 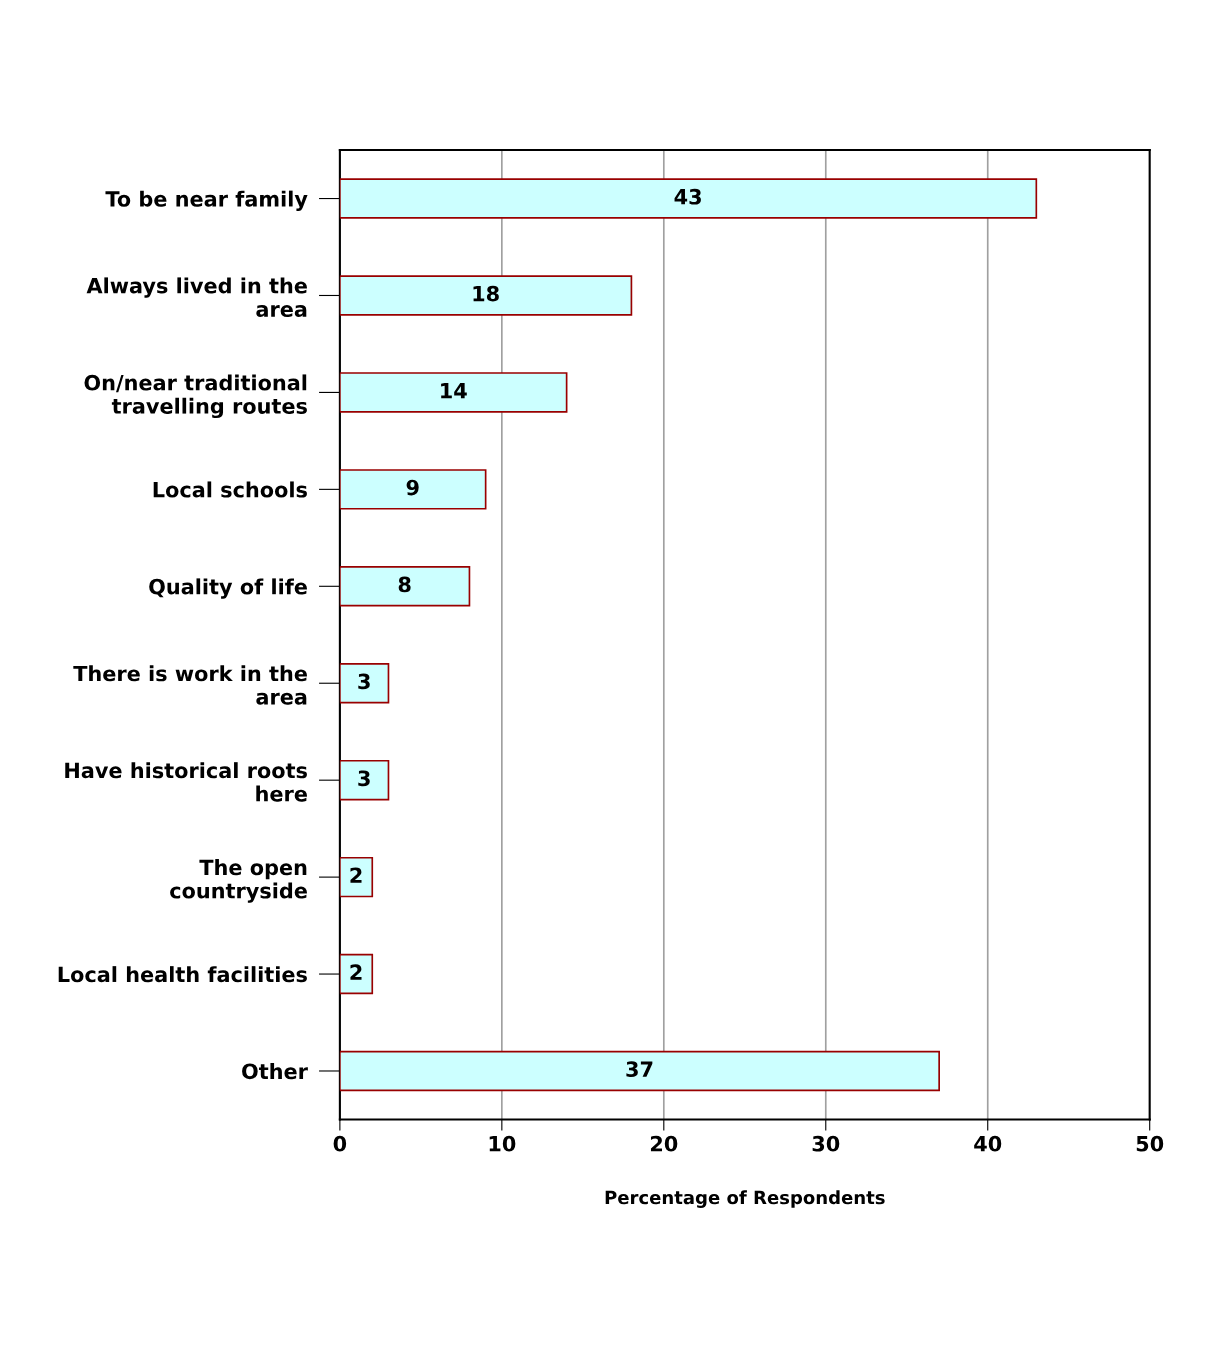 I want to click on y-tick-label: Local schools, so click(x=230, y=489).